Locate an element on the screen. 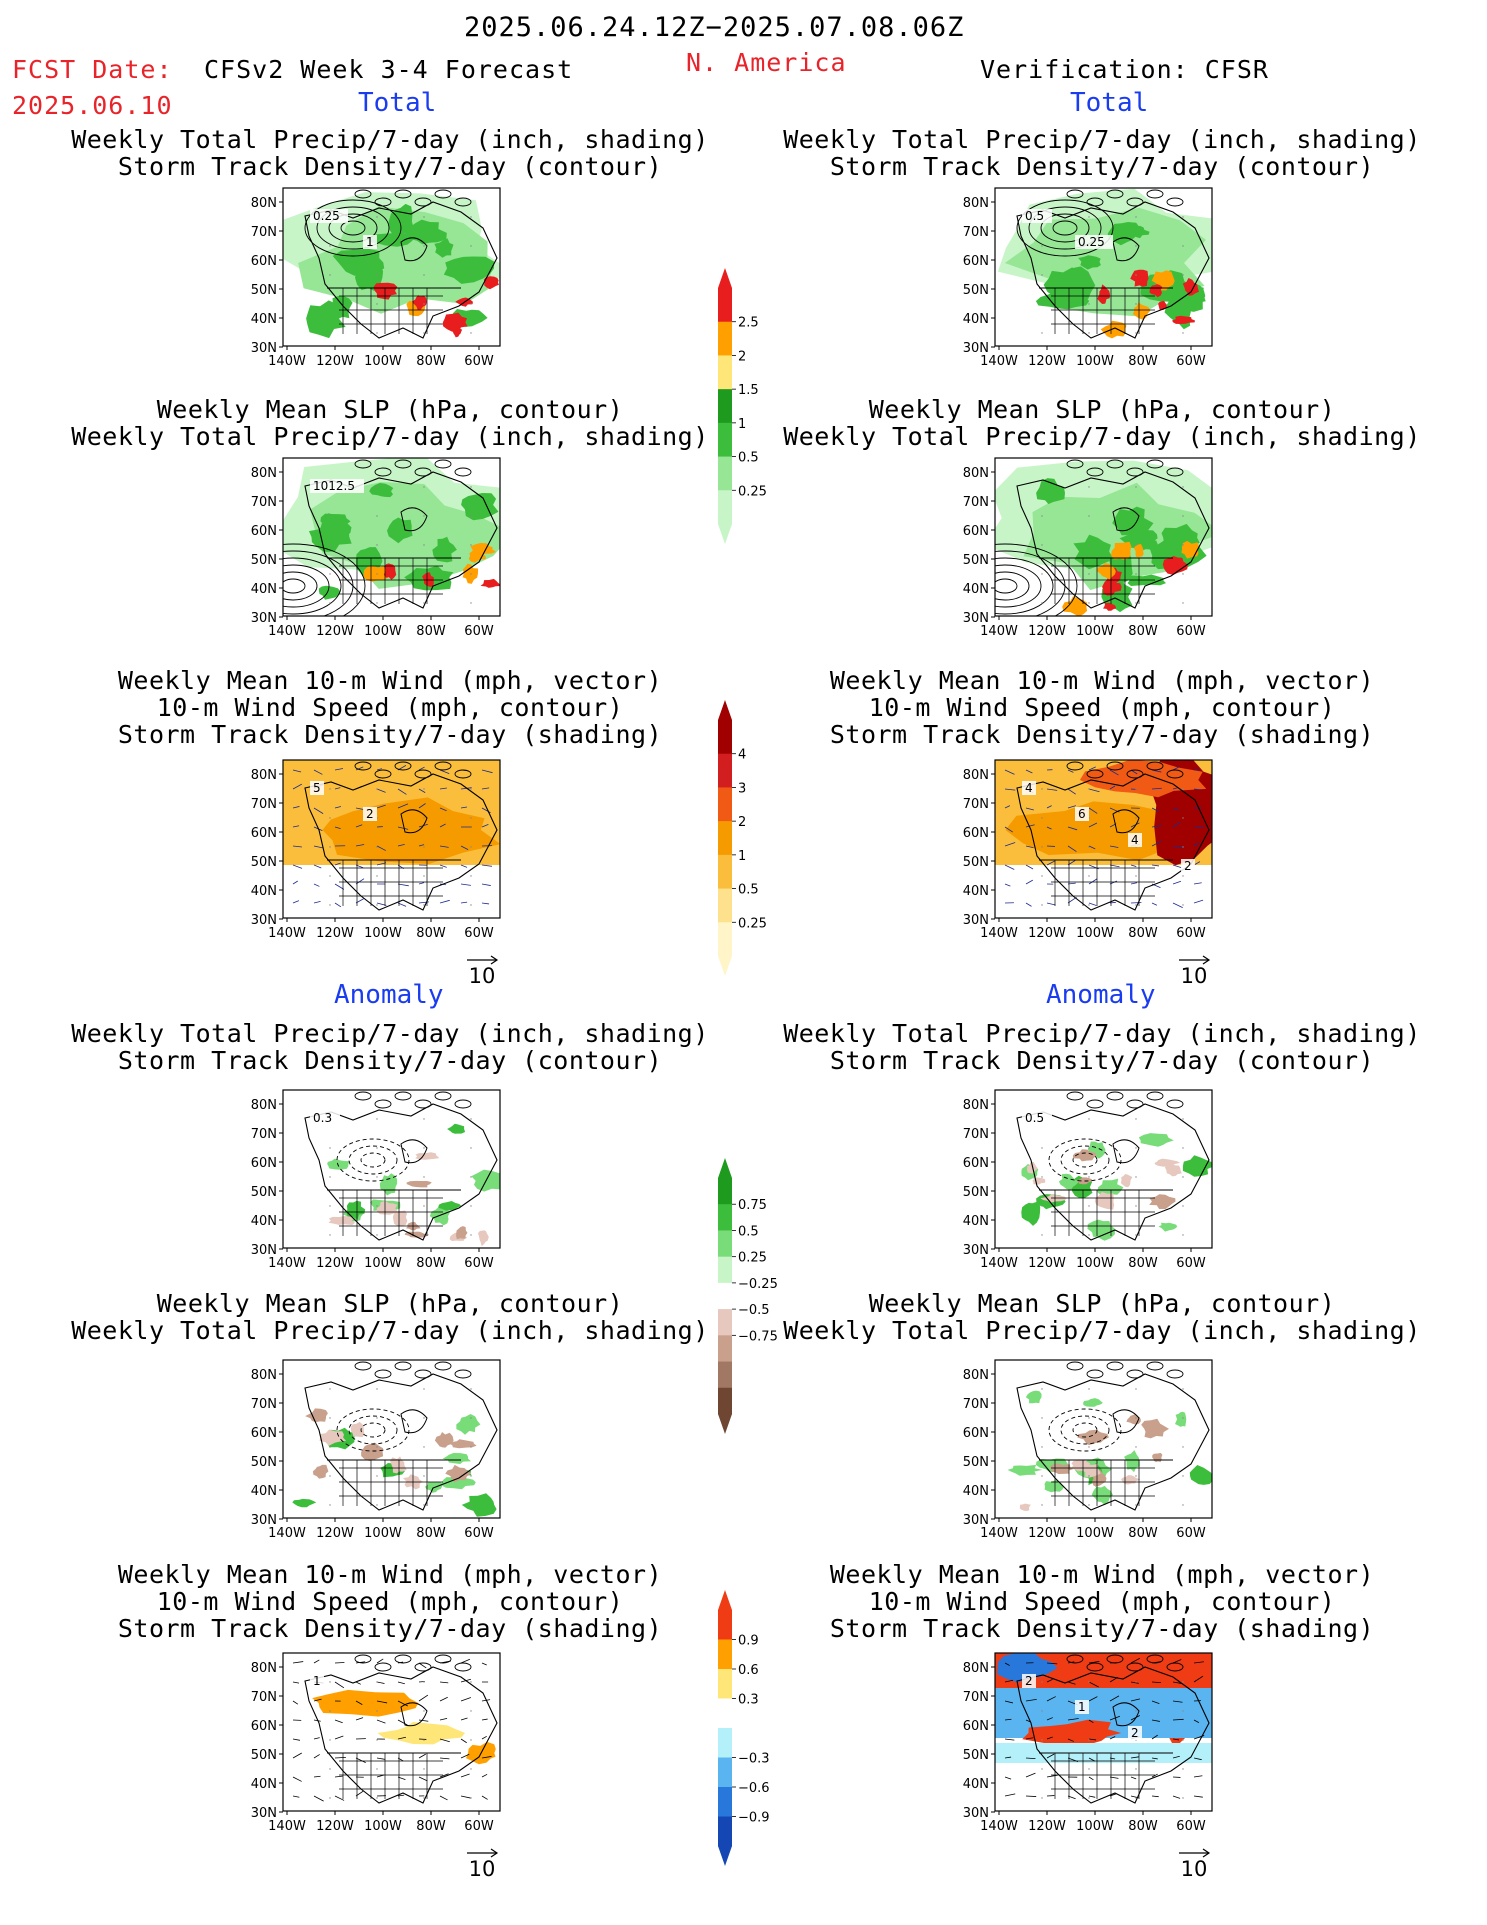 The width and height of the screenshot is (1487, 1925). colorbar-cap-top is located at coordinates (725, 278).